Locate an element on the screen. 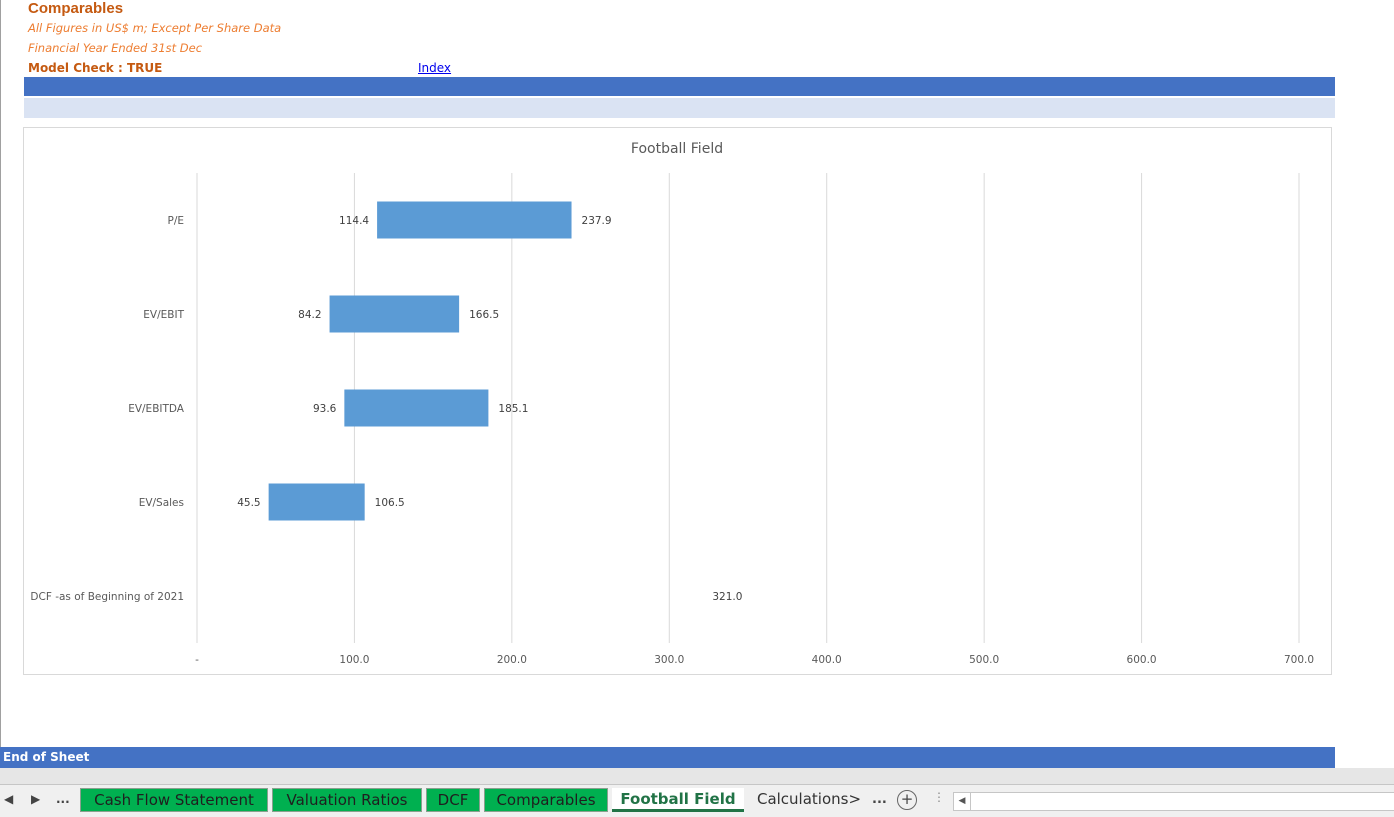 The height and width of the screenshot is (817, 1394). category-label-3: EV/Sales is located at coordinates (161, 503).